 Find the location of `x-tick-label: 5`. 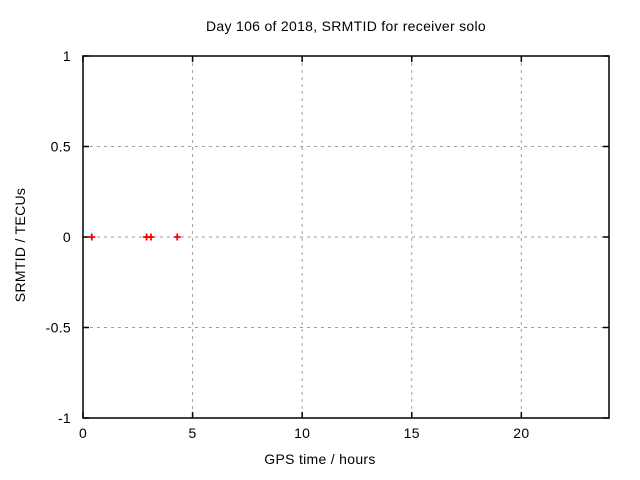

x-tick-label: 5 is located at coordinates (193, 433).